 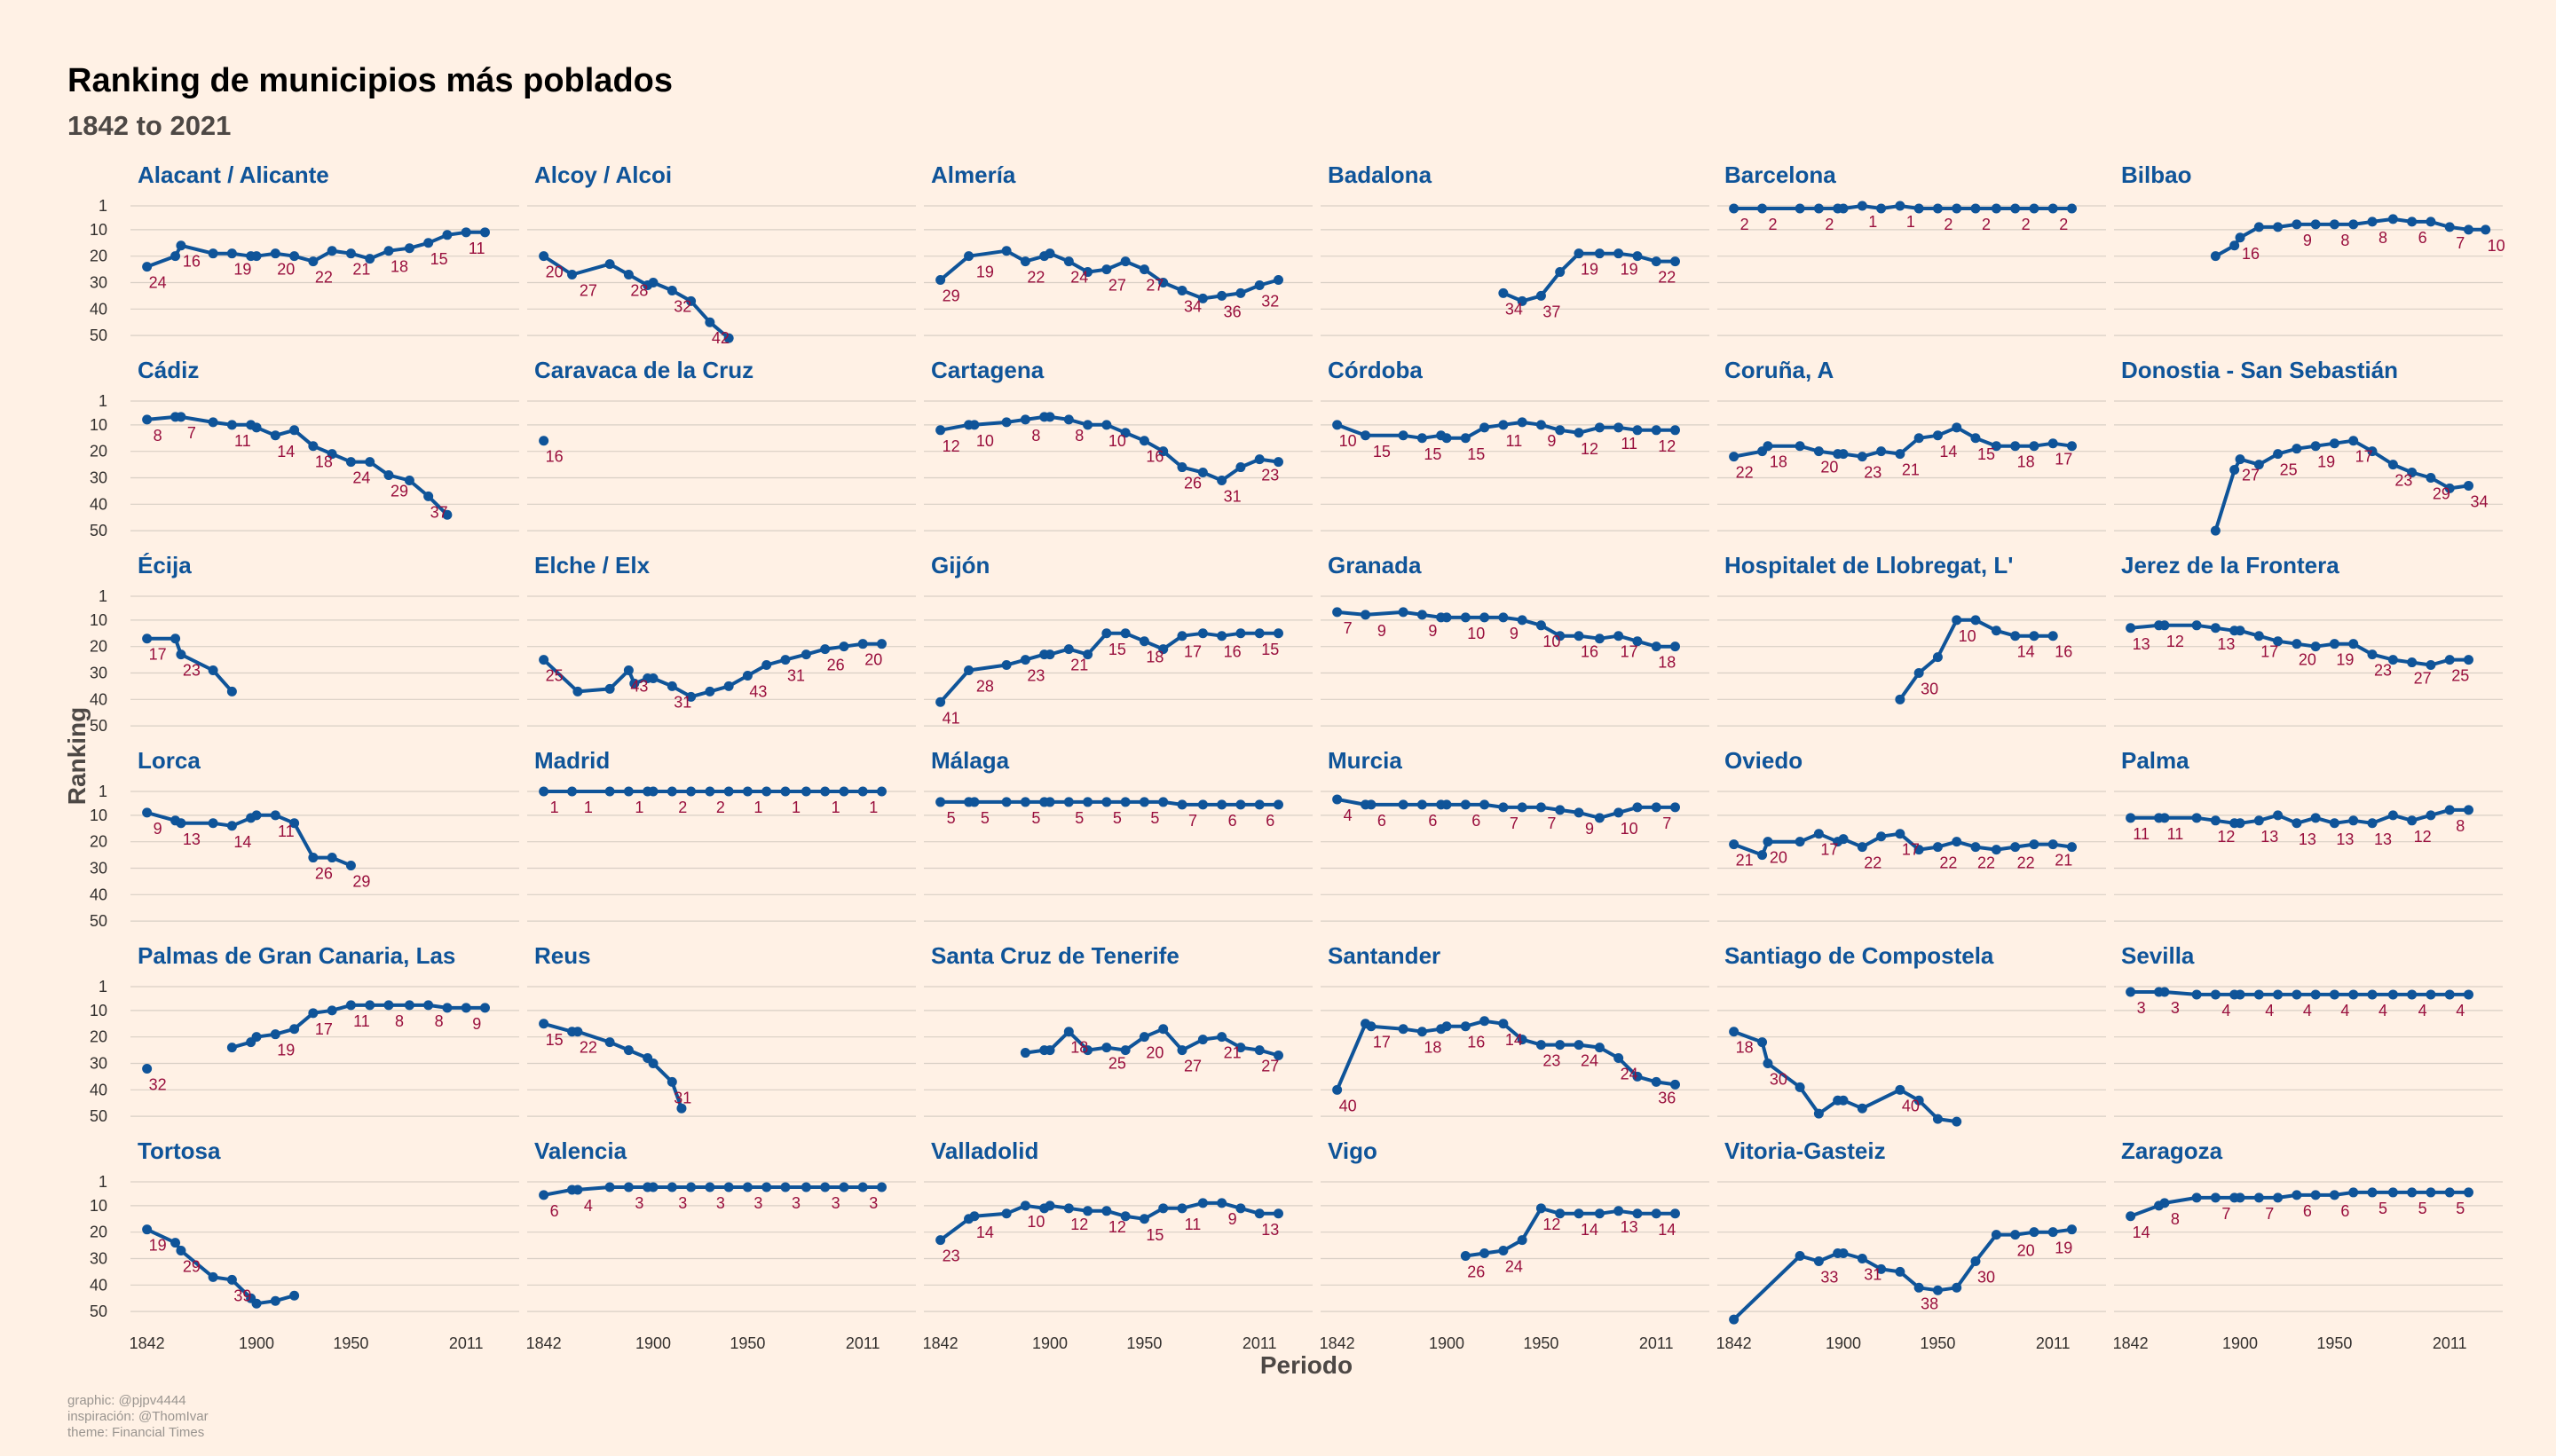 What do you see at coordinates (1050, 654) in the screenshot?
I see `data-point-gijon` at bounding box center [1050, 654].